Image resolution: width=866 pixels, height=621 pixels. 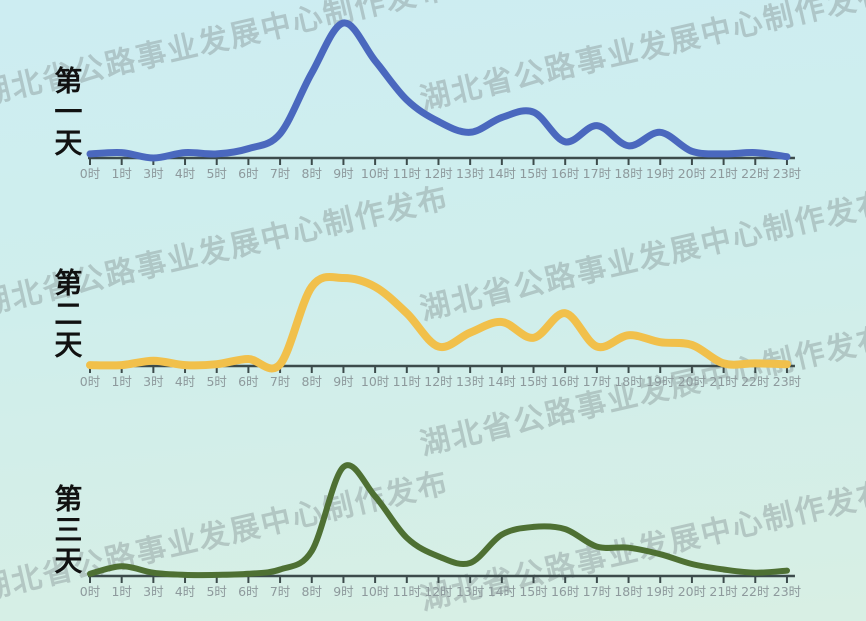 What do you see at coordinates (67, 112) in the screenshot?
I see `day-1-label: 第一天` at bounding box center [67, 112].